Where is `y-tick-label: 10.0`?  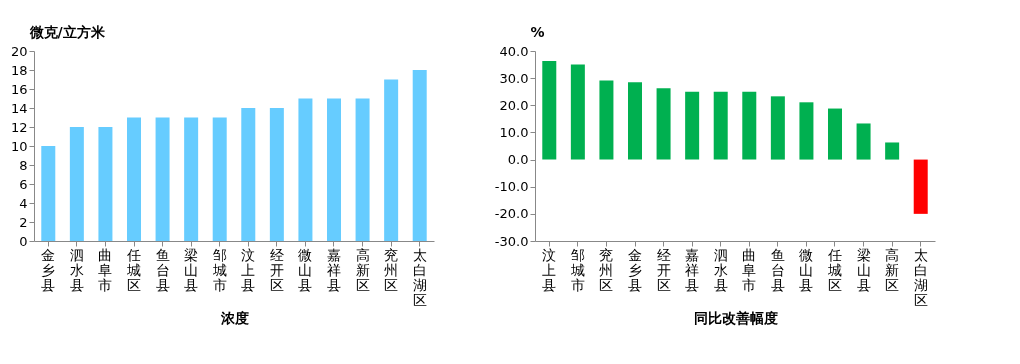 y-tick-label: 10.0 is located at coordinates (514, 132).